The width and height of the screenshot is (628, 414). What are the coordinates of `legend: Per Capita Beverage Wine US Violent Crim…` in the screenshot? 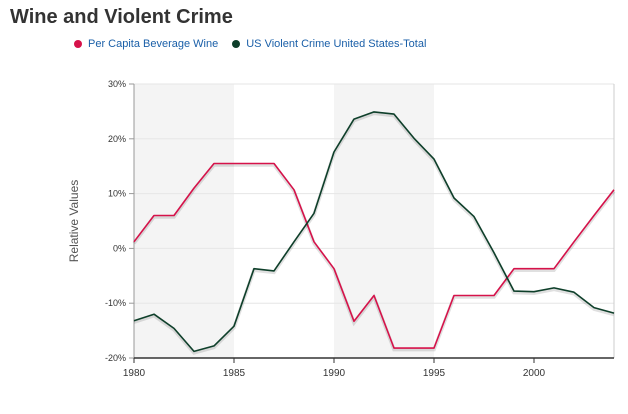 It's located at (250, 44).